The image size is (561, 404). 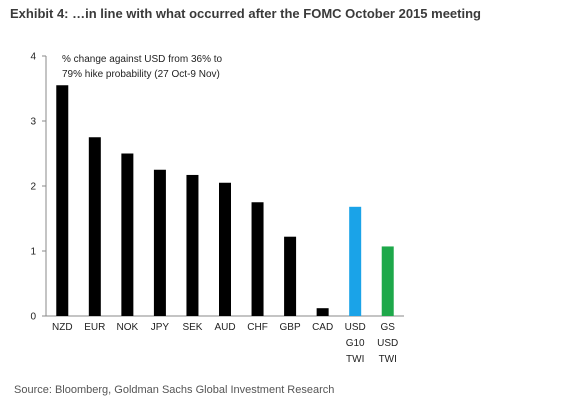 What do you see at coordinates (33, 317) in the screenshot?
I see `y-tick-label: 0` at bounding box center [33, 317].